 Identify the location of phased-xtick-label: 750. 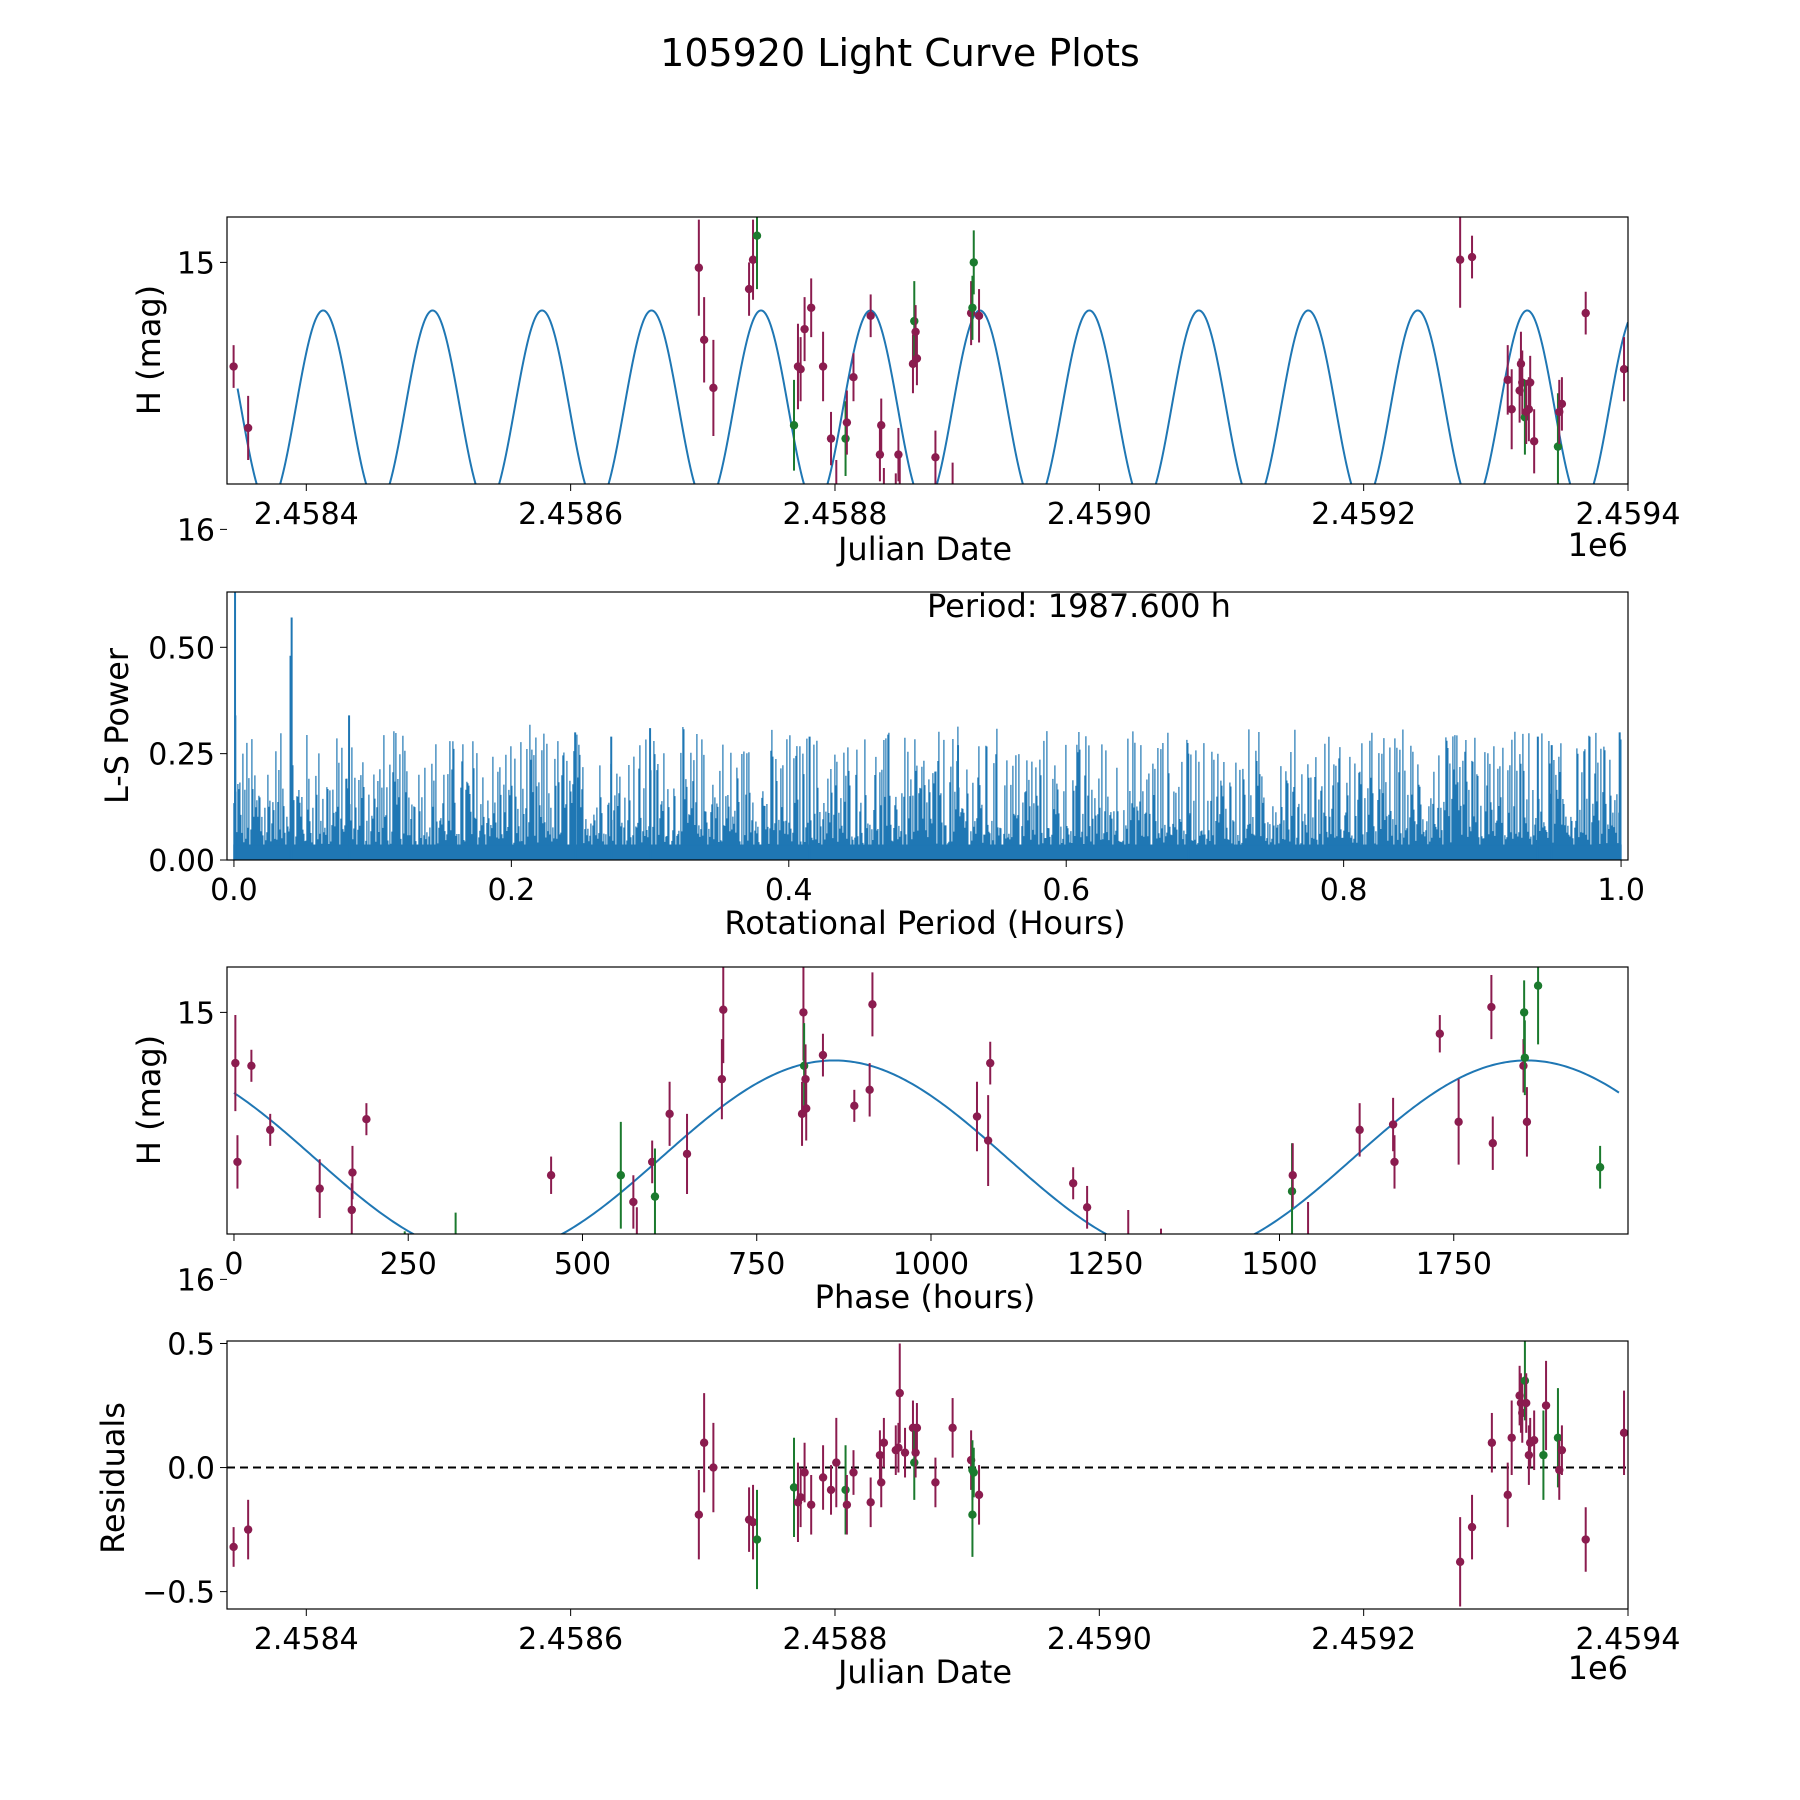
(756, 1264).